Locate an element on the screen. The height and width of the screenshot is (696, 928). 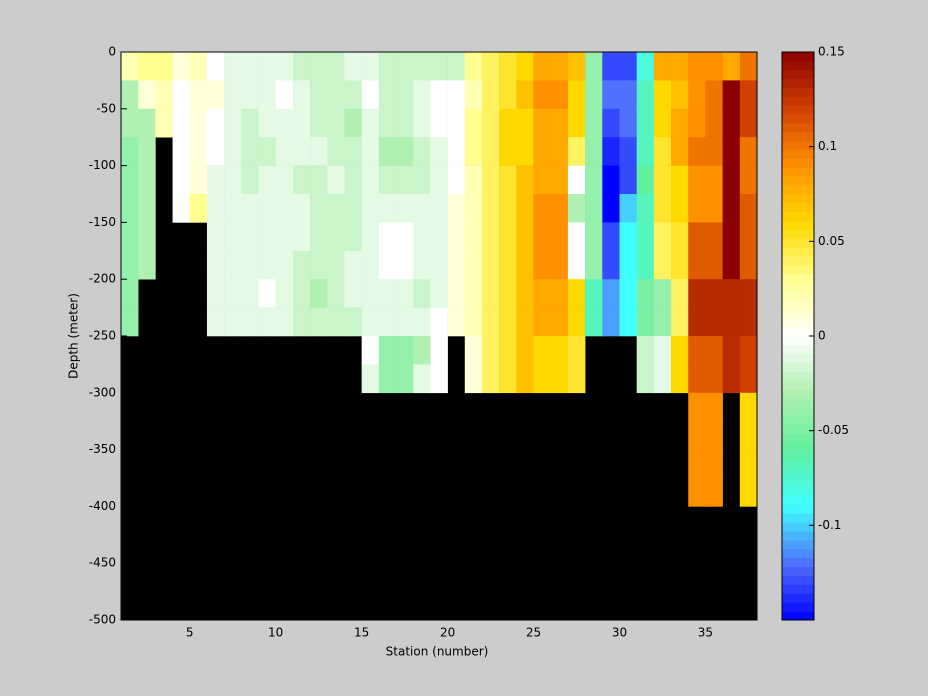
colorbar-tick-label: 0 is located at coordinates (822, 336).